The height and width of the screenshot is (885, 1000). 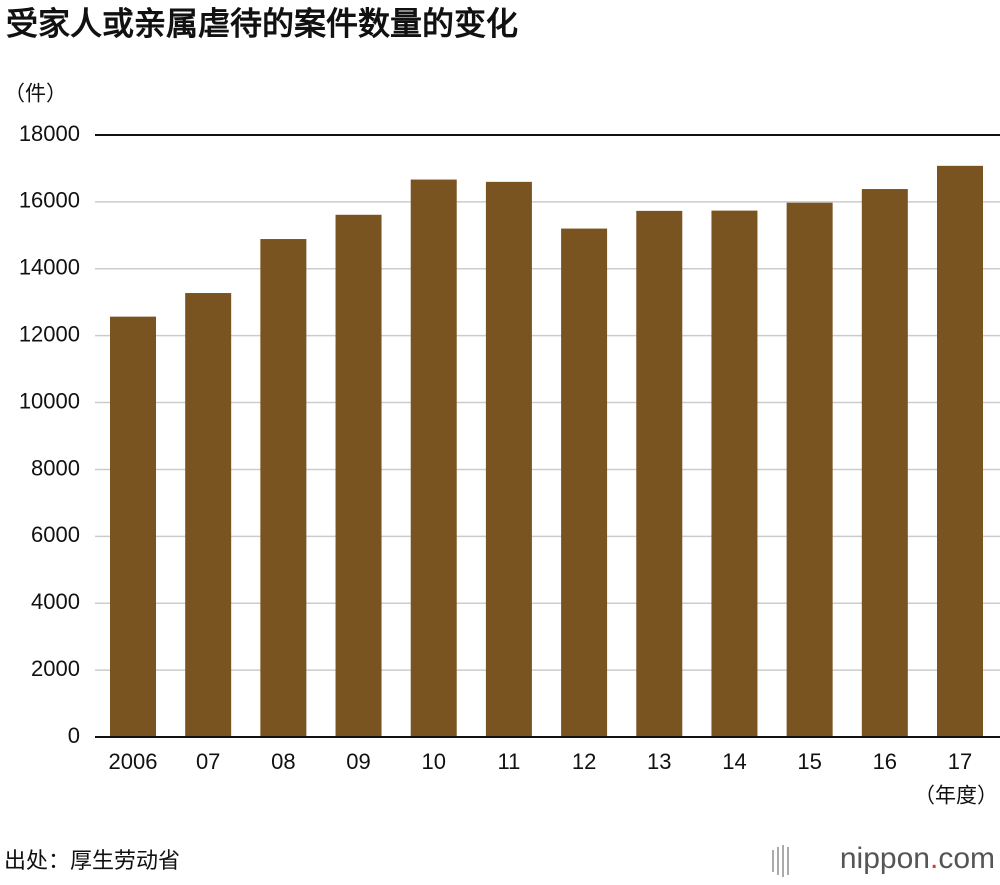 What do you see at coordinates (74, 735) in the screenshot?
I see `y-tick-label: 0` at bounding box center [74, 735].